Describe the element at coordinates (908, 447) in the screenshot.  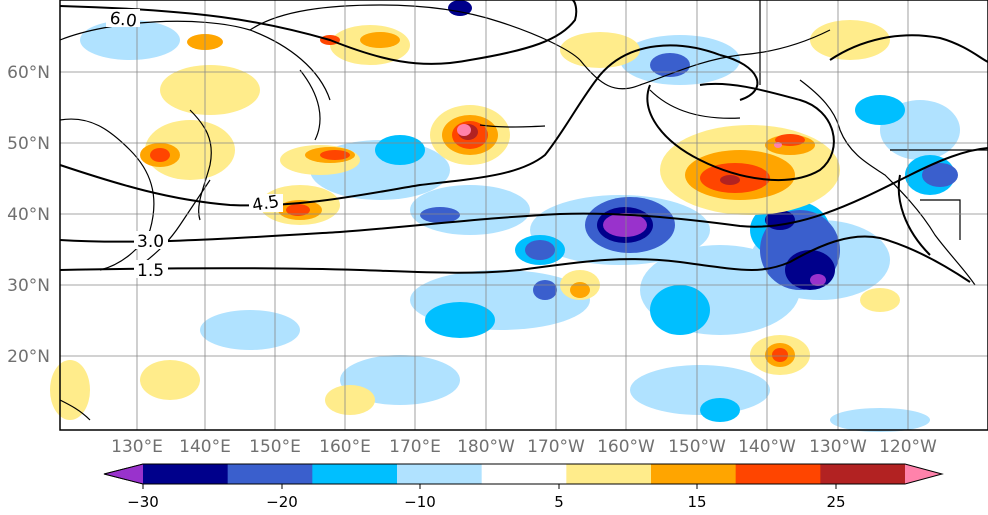
I see `longitude-label: 120°W` at that location.